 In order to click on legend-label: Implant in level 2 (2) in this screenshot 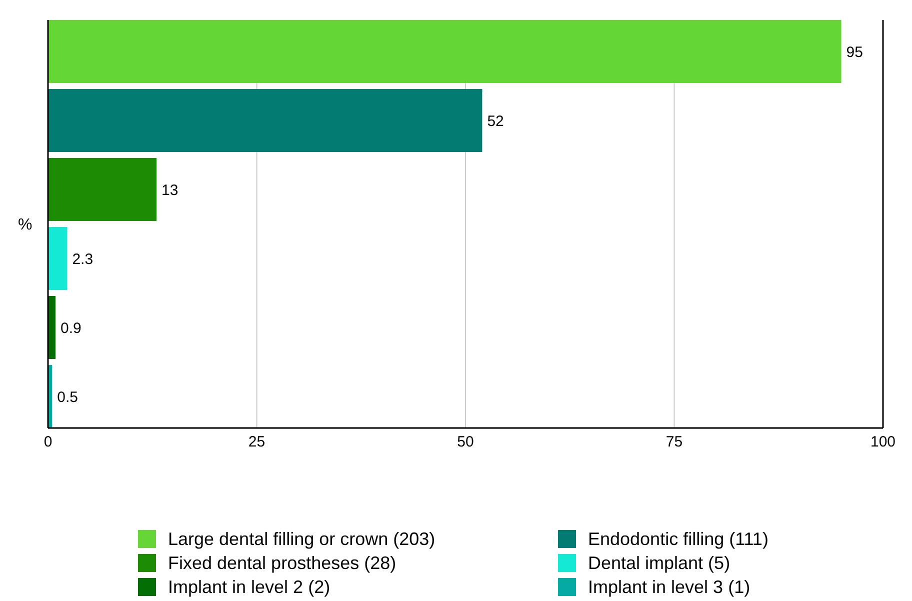, I will do `click(249, 587)`.